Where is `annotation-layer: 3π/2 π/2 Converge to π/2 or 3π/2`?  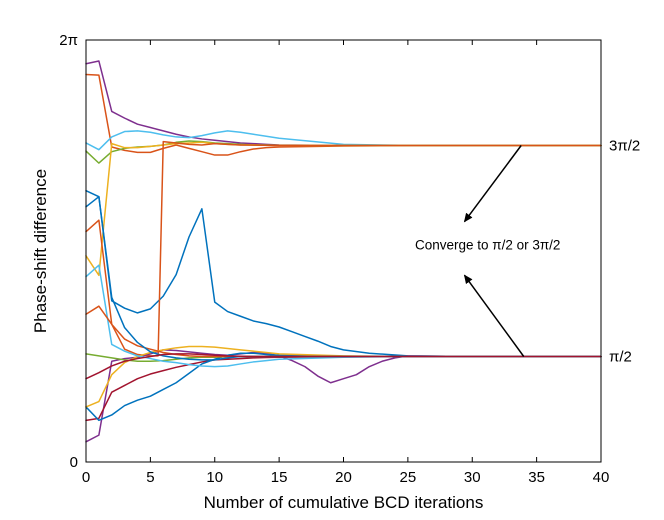
annotation-layer: 3π/2 π/2 Converge to π/2 or 3π/2 is located at coordinates (527, 252).